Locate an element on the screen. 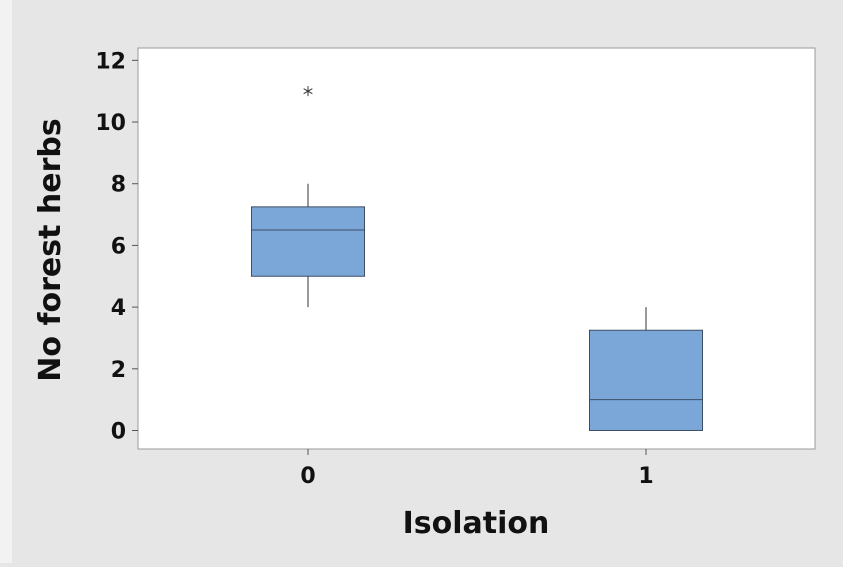 The width and height of the screenshot is (843, 567). y-axis: 0 2 4 6 8 10 12 is located at coordinates (116, 246).